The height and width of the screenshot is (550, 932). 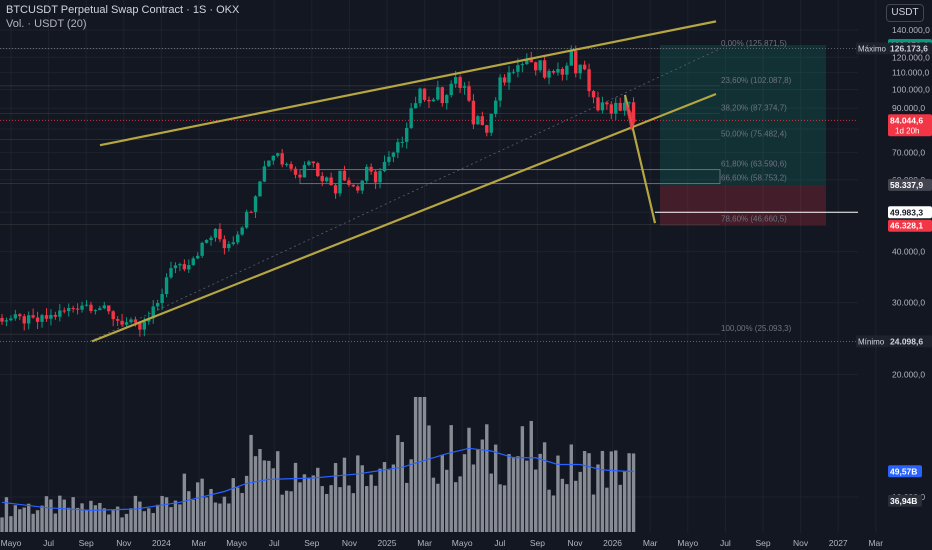 I want to click on x-axis-tick-label: Jul, so click(x=725, y=543).